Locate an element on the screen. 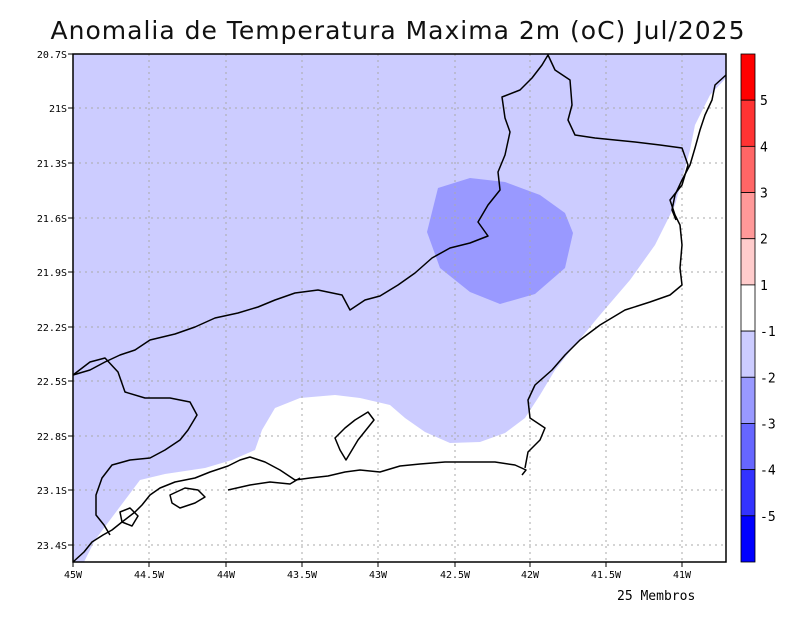  lat-tick-label: 21.9S is located at coordinates (52, 273).